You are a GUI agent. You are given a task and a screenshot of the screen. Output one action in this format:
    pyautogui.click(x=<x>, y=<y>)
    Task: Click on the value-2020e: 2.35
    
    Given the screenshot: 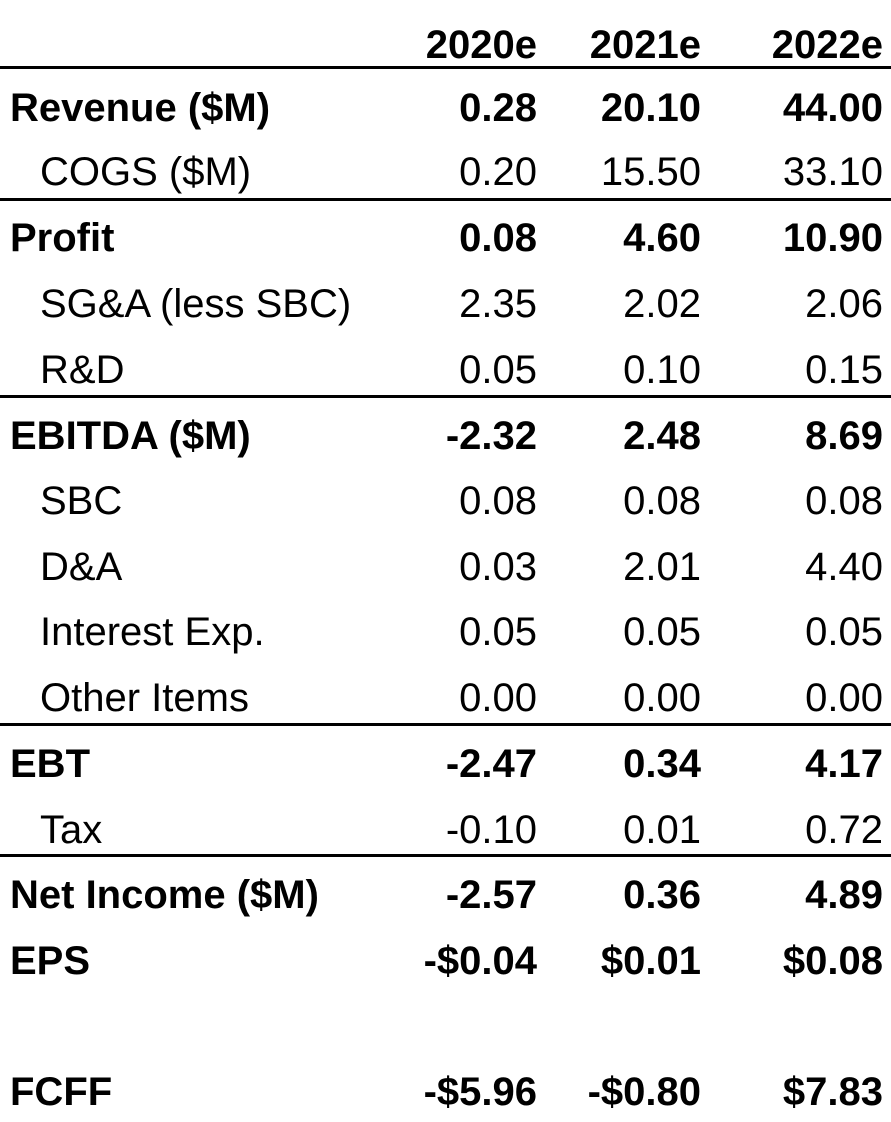 What is the action you would take?
    pyautogui.click(x=498, y=304)
    